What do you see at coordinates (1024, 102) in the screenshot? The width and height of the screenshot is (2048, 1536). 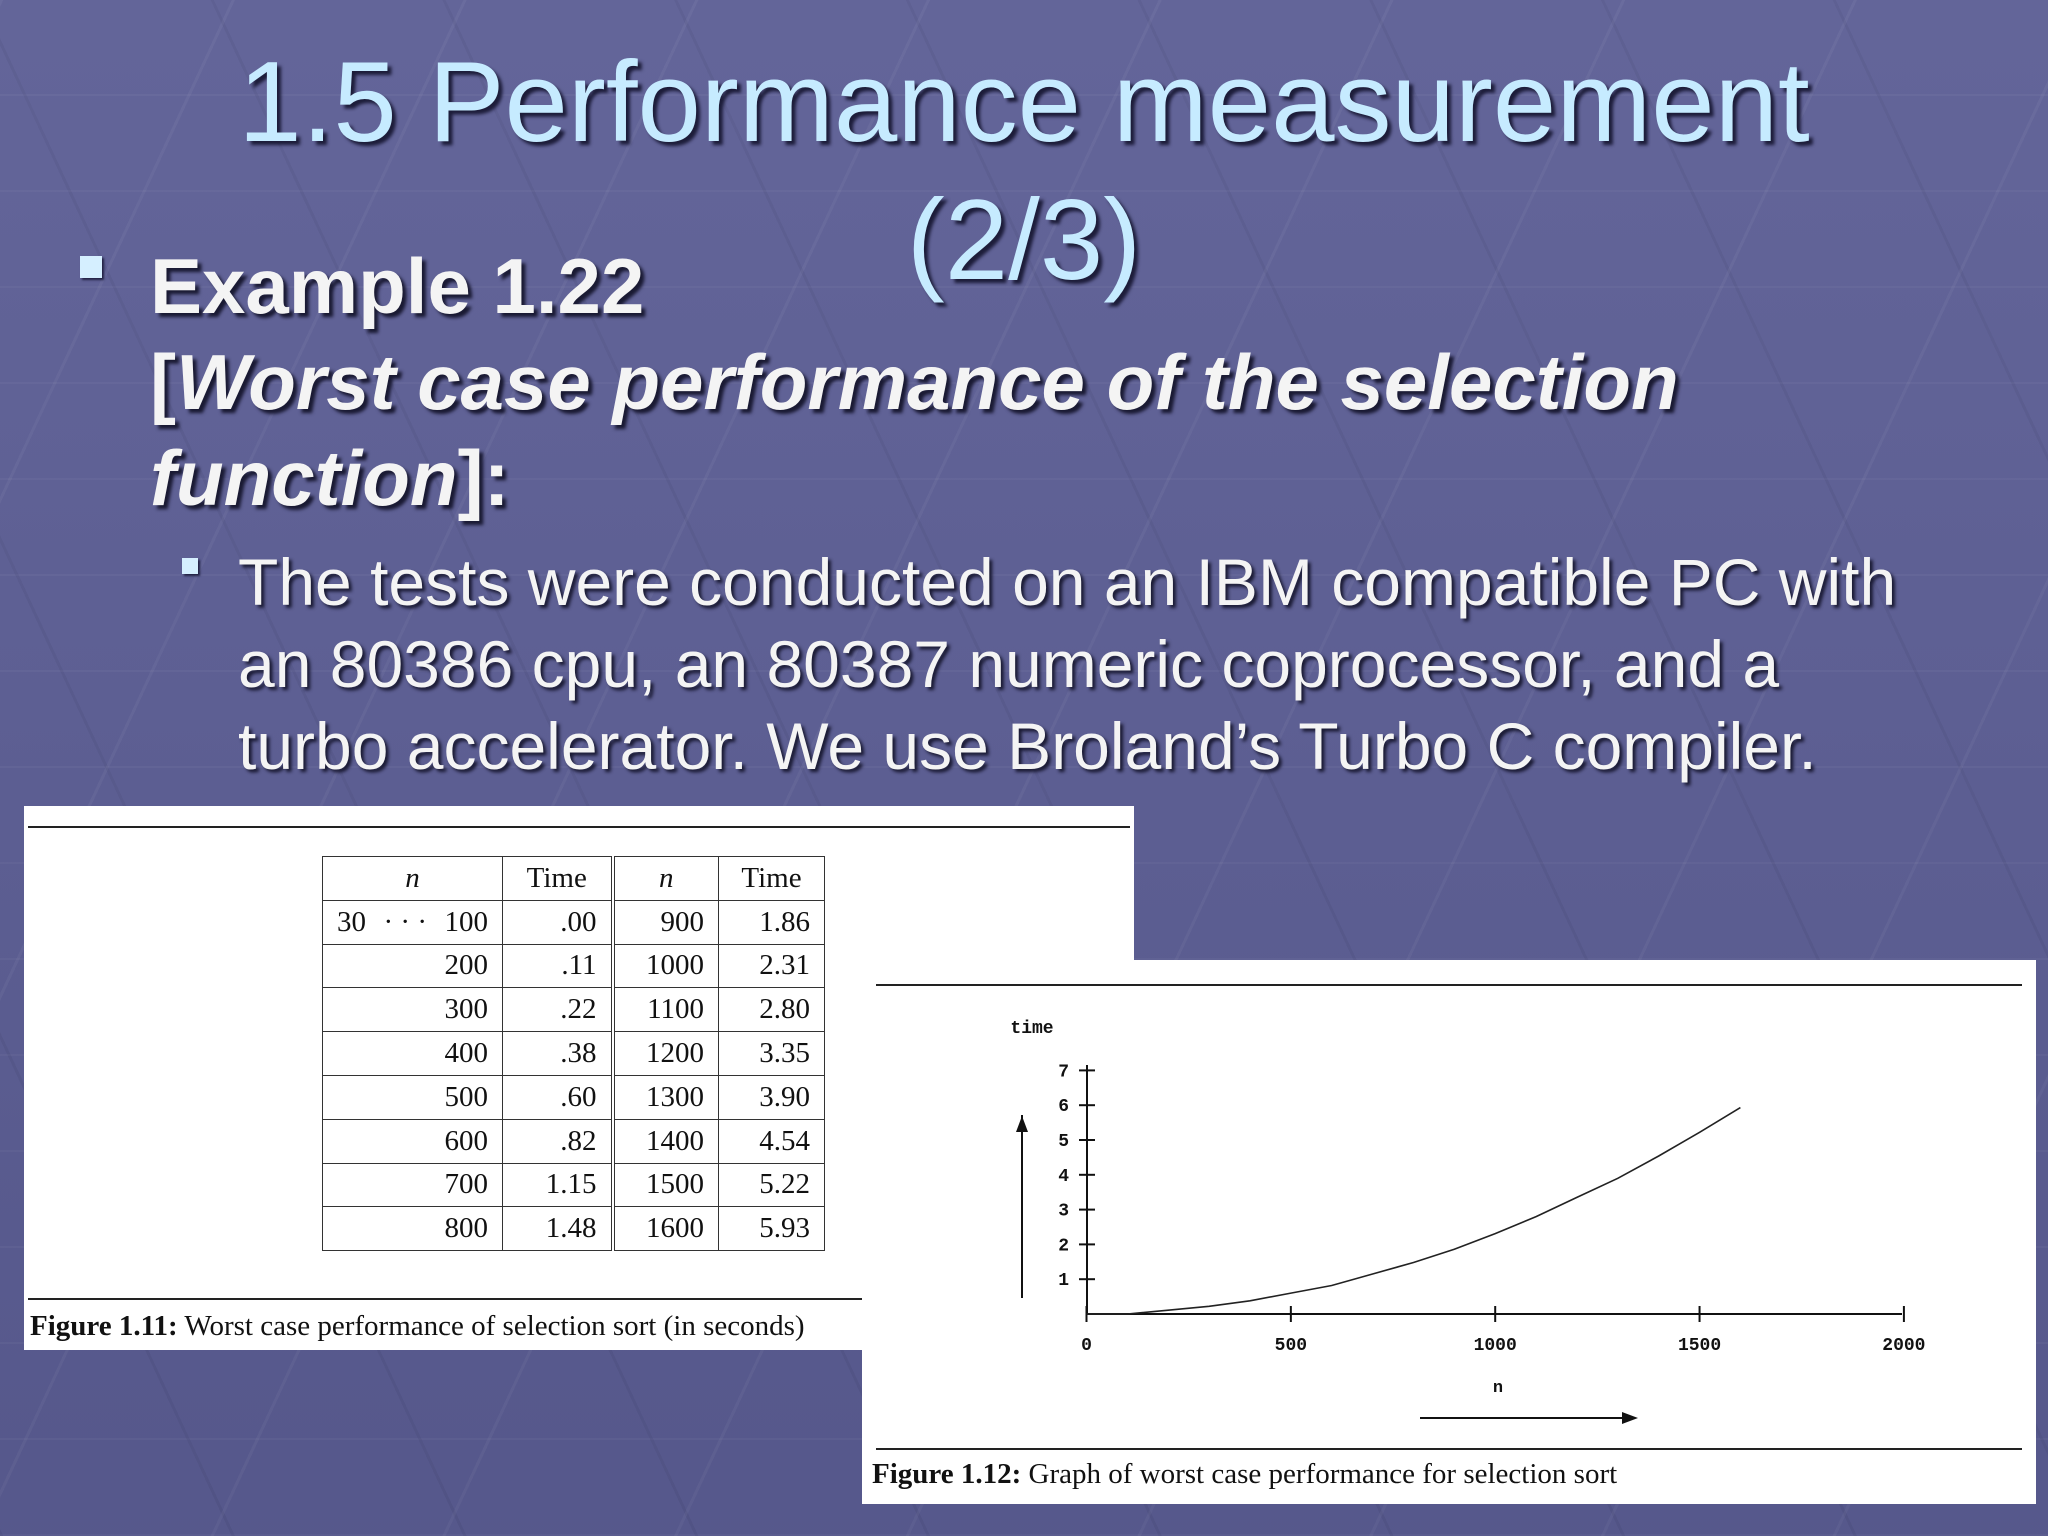 I see `slide-title-line-1: 1.5 Performance measurement` at bounding box center [1024, 102].